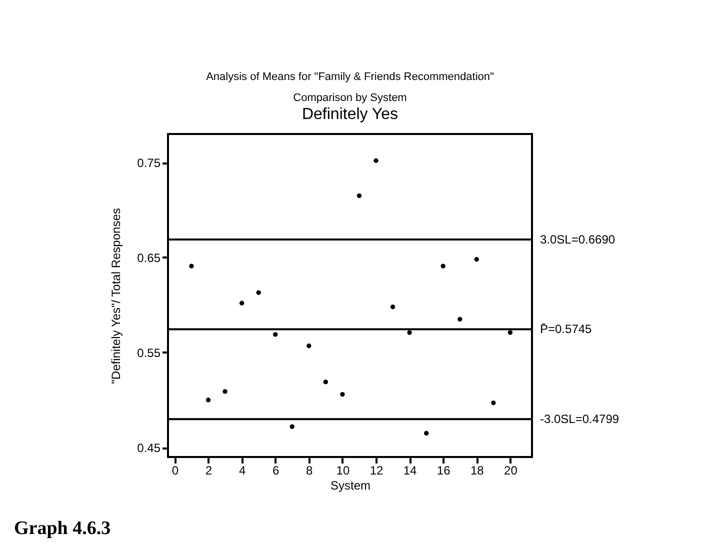  I want to click on ref-line-label: -3.0SL=0.4799, so click(580, 419).